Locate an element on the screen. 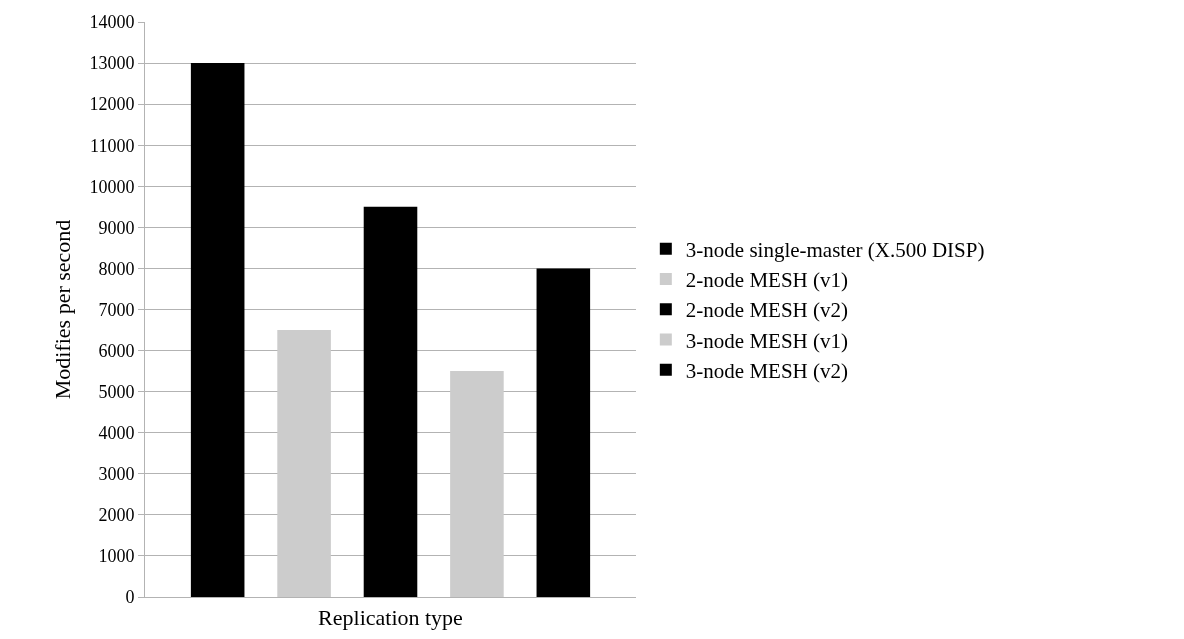 The width and height of the screenshot is (1184, 639). y-tick-label: 2000 is located at coordinates (116, 515).